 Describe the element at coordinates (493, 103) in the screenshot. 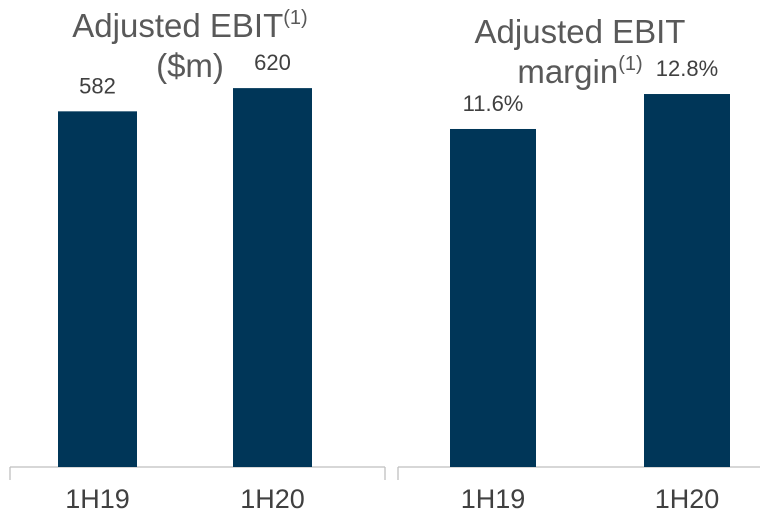

I see `chart2-data-label: 11.6%` at that location.